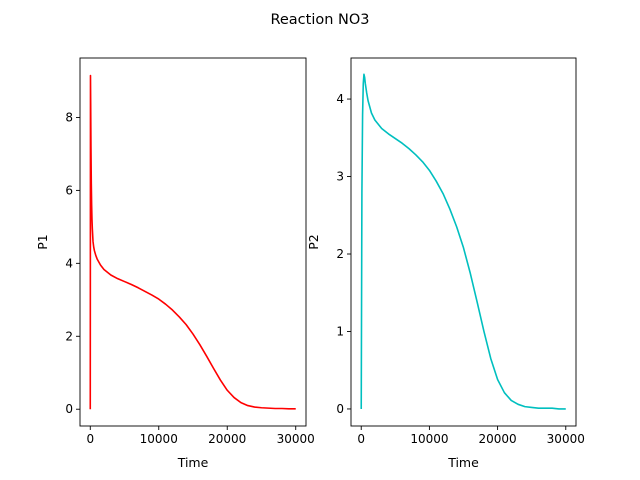  I want to click on y-axis-label: P1, so click(42, 242).